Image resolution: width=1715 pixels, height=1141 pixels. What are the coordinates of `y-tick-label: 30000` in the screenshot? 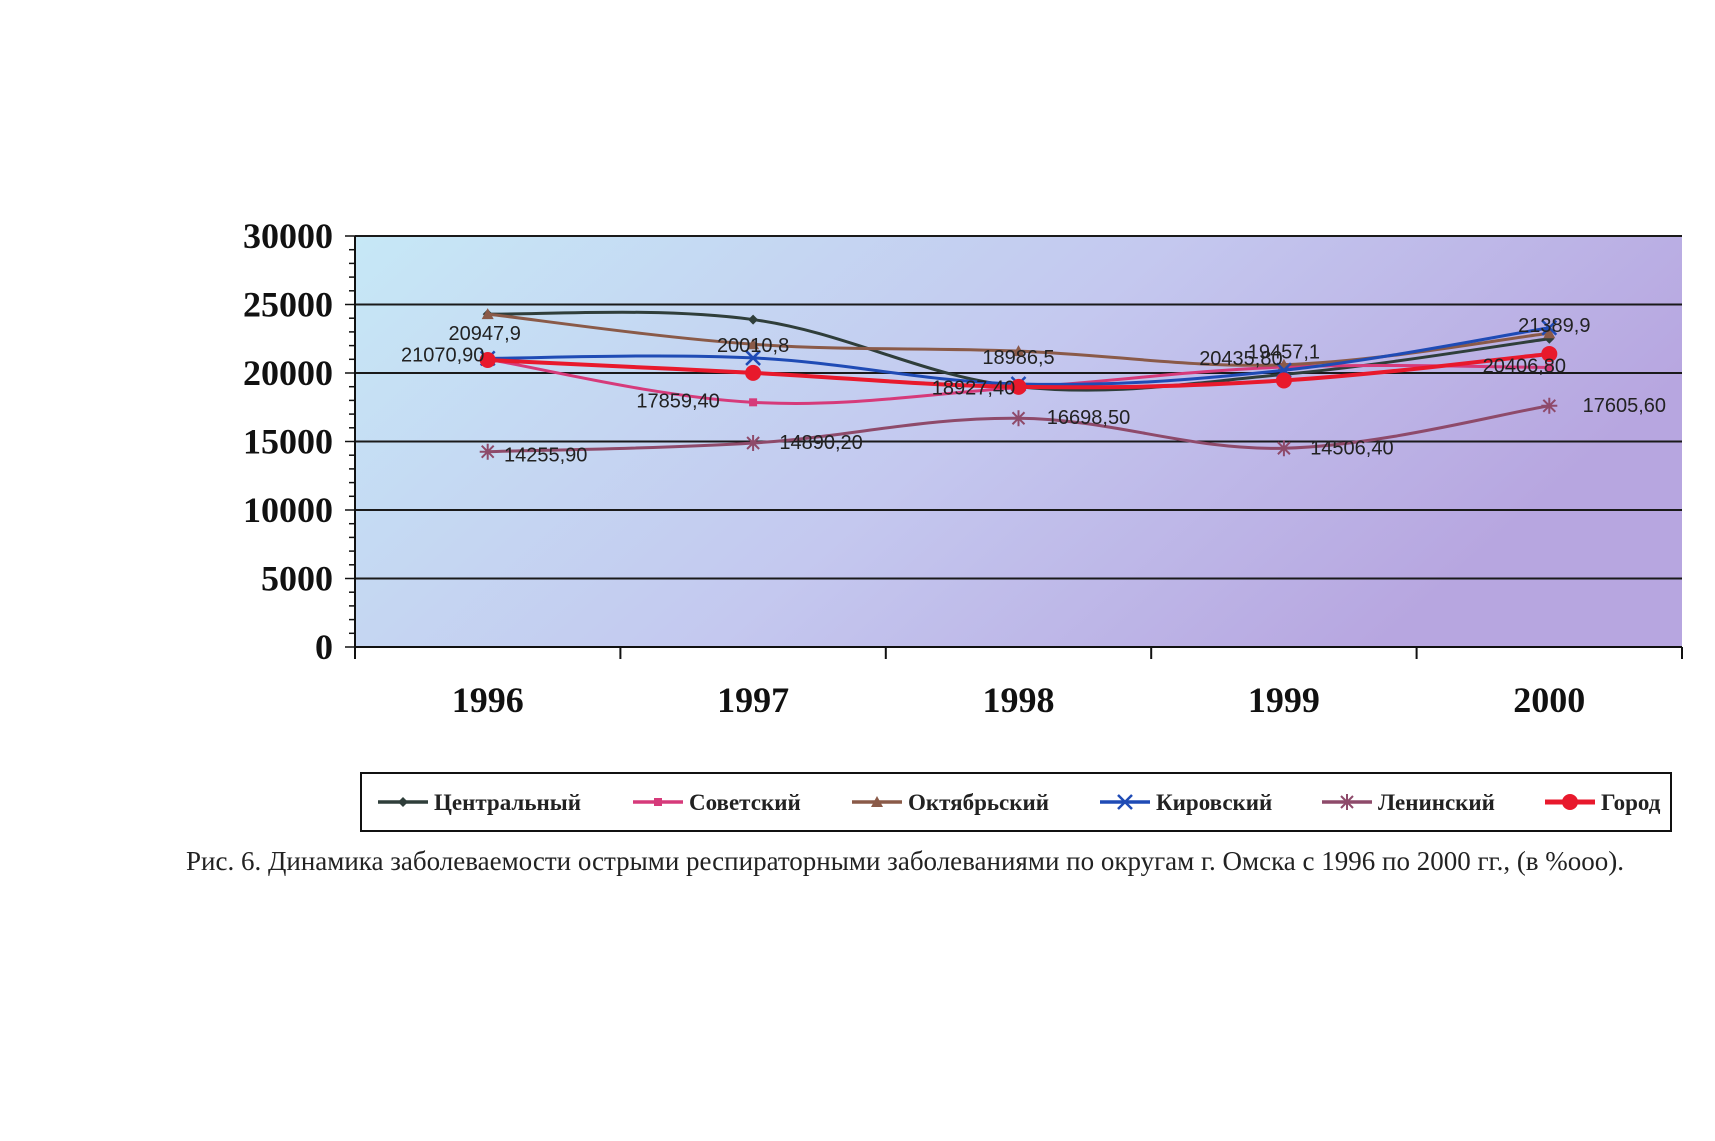 It's located at (288, 236).